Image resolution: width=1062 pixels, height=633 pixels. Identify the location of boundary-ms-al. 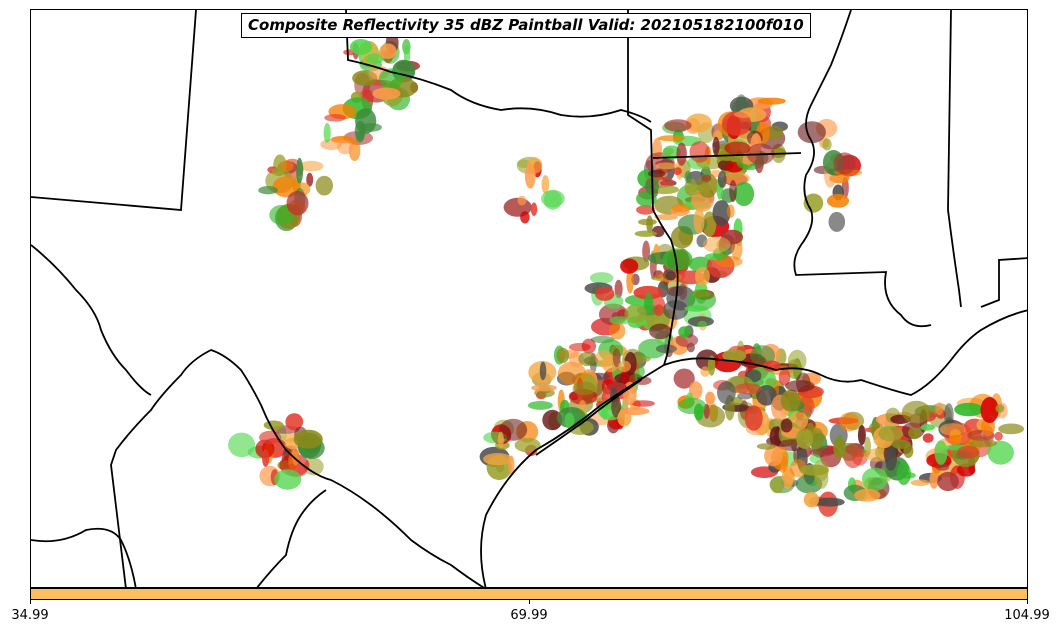
(954, 159).